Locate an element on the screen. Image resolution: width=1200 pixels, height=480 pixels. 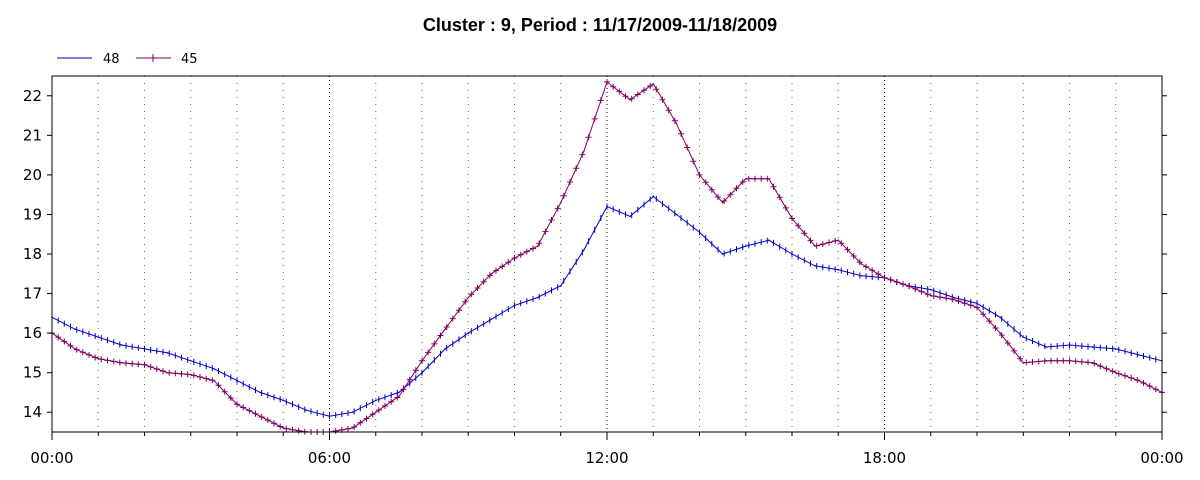
y-tick-label: 16 is located at coordinates (32, 333).